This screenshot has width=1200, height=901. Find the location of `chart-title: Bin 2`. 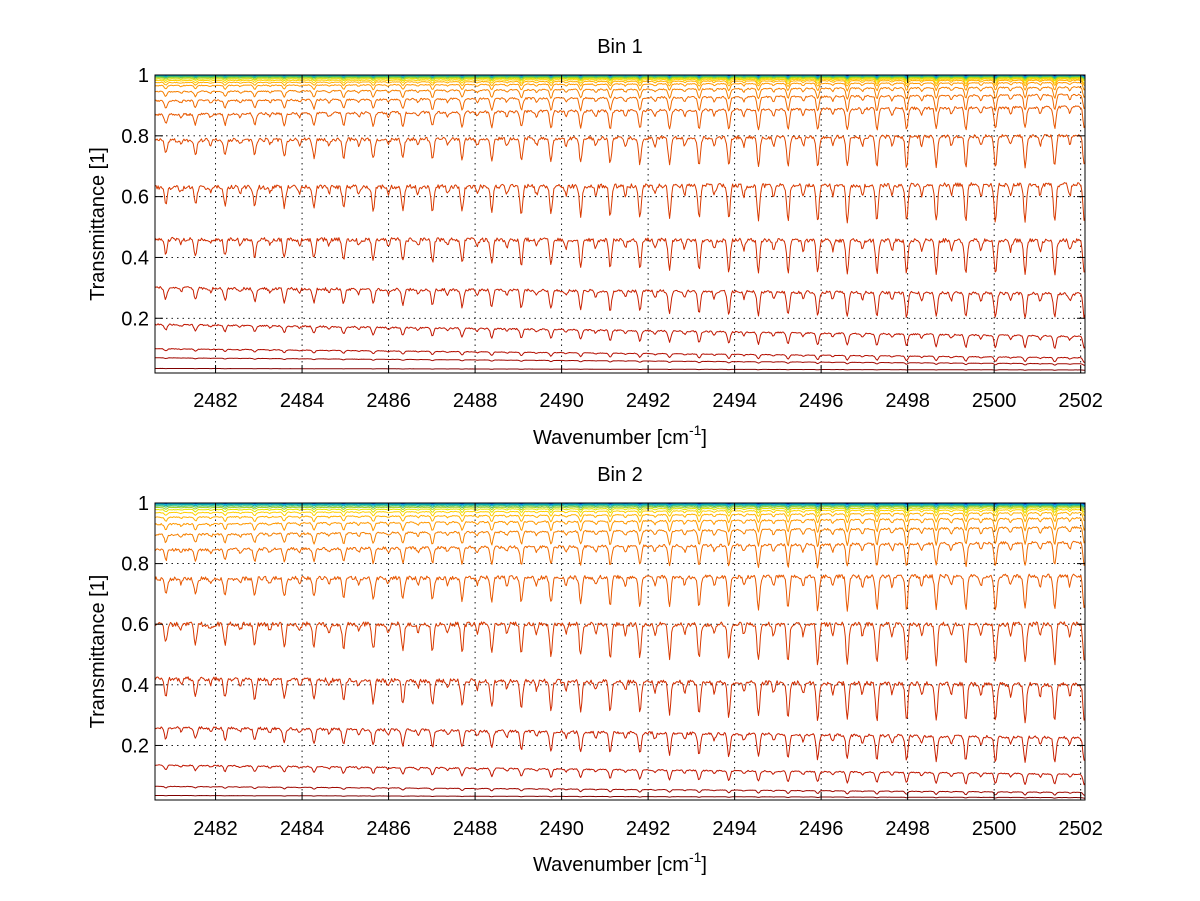

chart-title: Bin 2 is located at coordinates (620, 475).